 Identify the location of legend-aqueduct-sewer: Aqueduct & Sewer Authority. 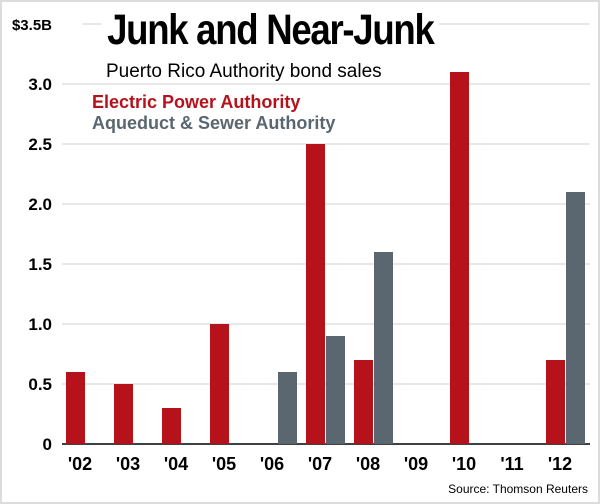
(214, 123).